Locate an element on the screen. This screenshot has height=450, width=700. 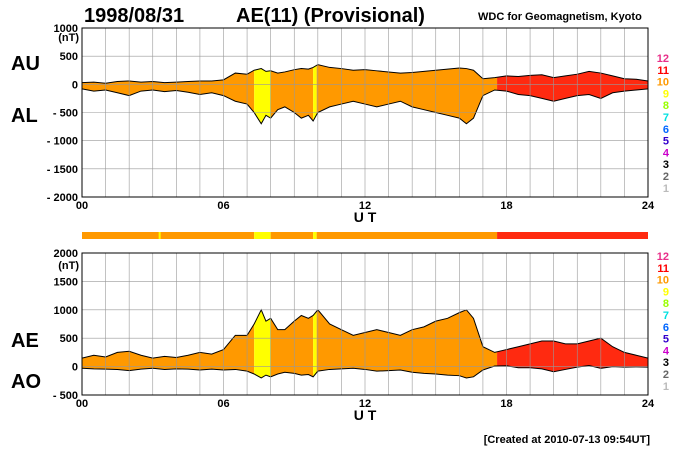
y-tick-label: - 1000 is located at coordinates (62, 142).